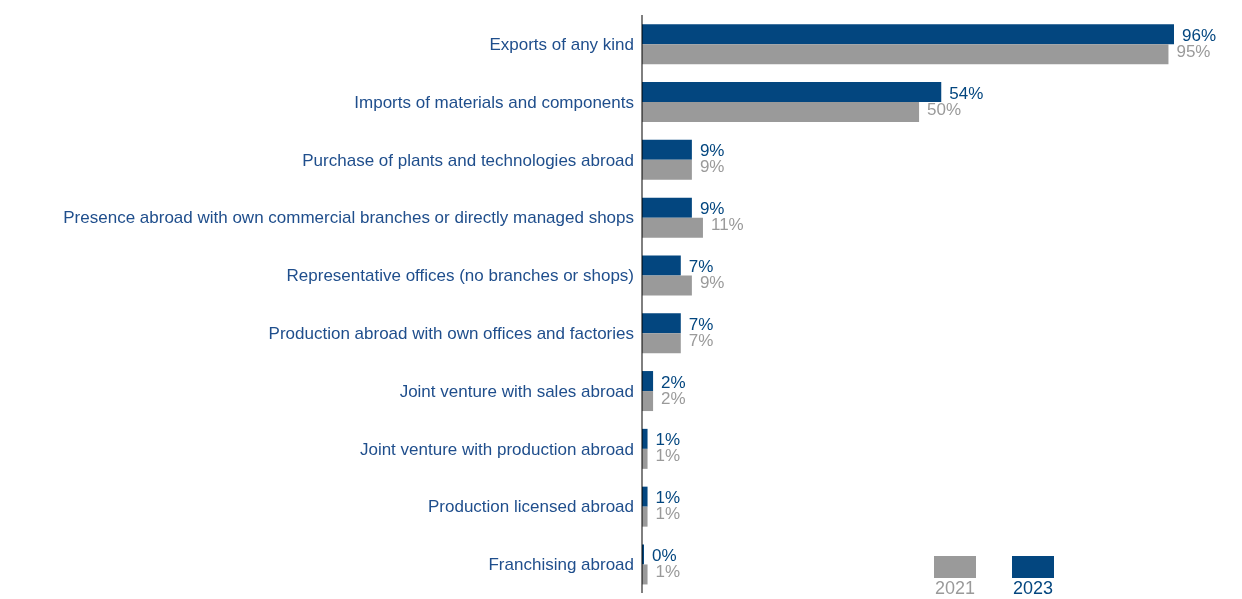  Describe the element at coordinates (460, 276) in the screenshot. I see `y-tick-label: Representative offices (no branches or shops)` at that location.